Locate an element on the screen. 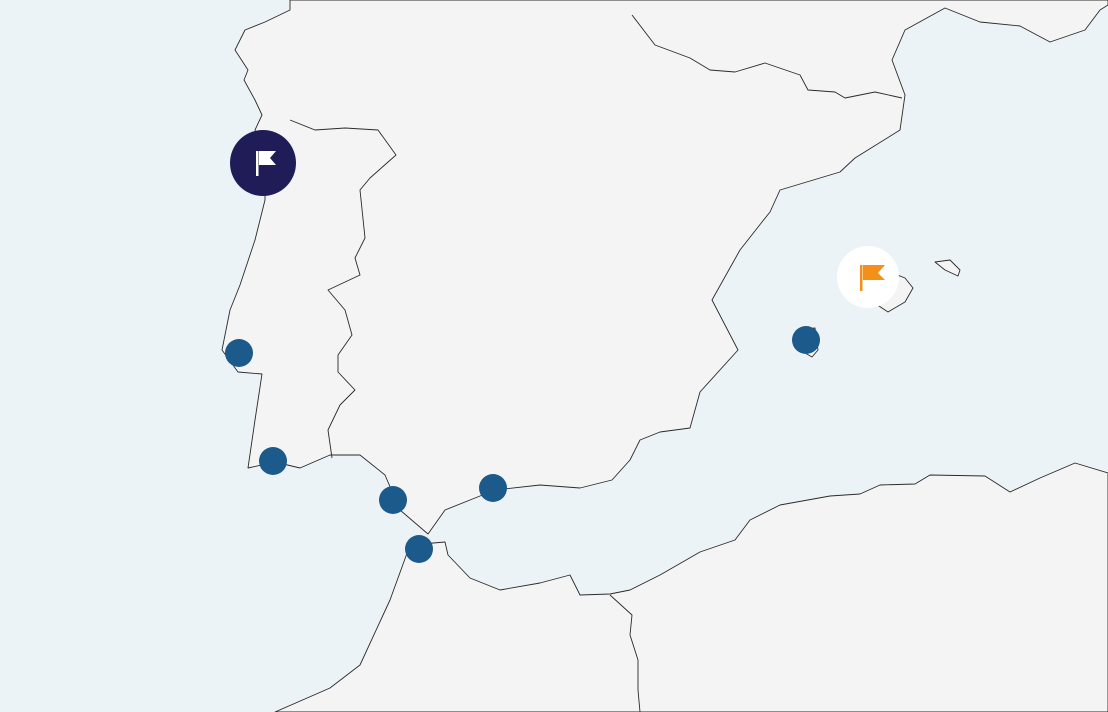 The height and width of the screenshot is (712, 1108). portugal-spain-border is located at coordinates (343, 289).